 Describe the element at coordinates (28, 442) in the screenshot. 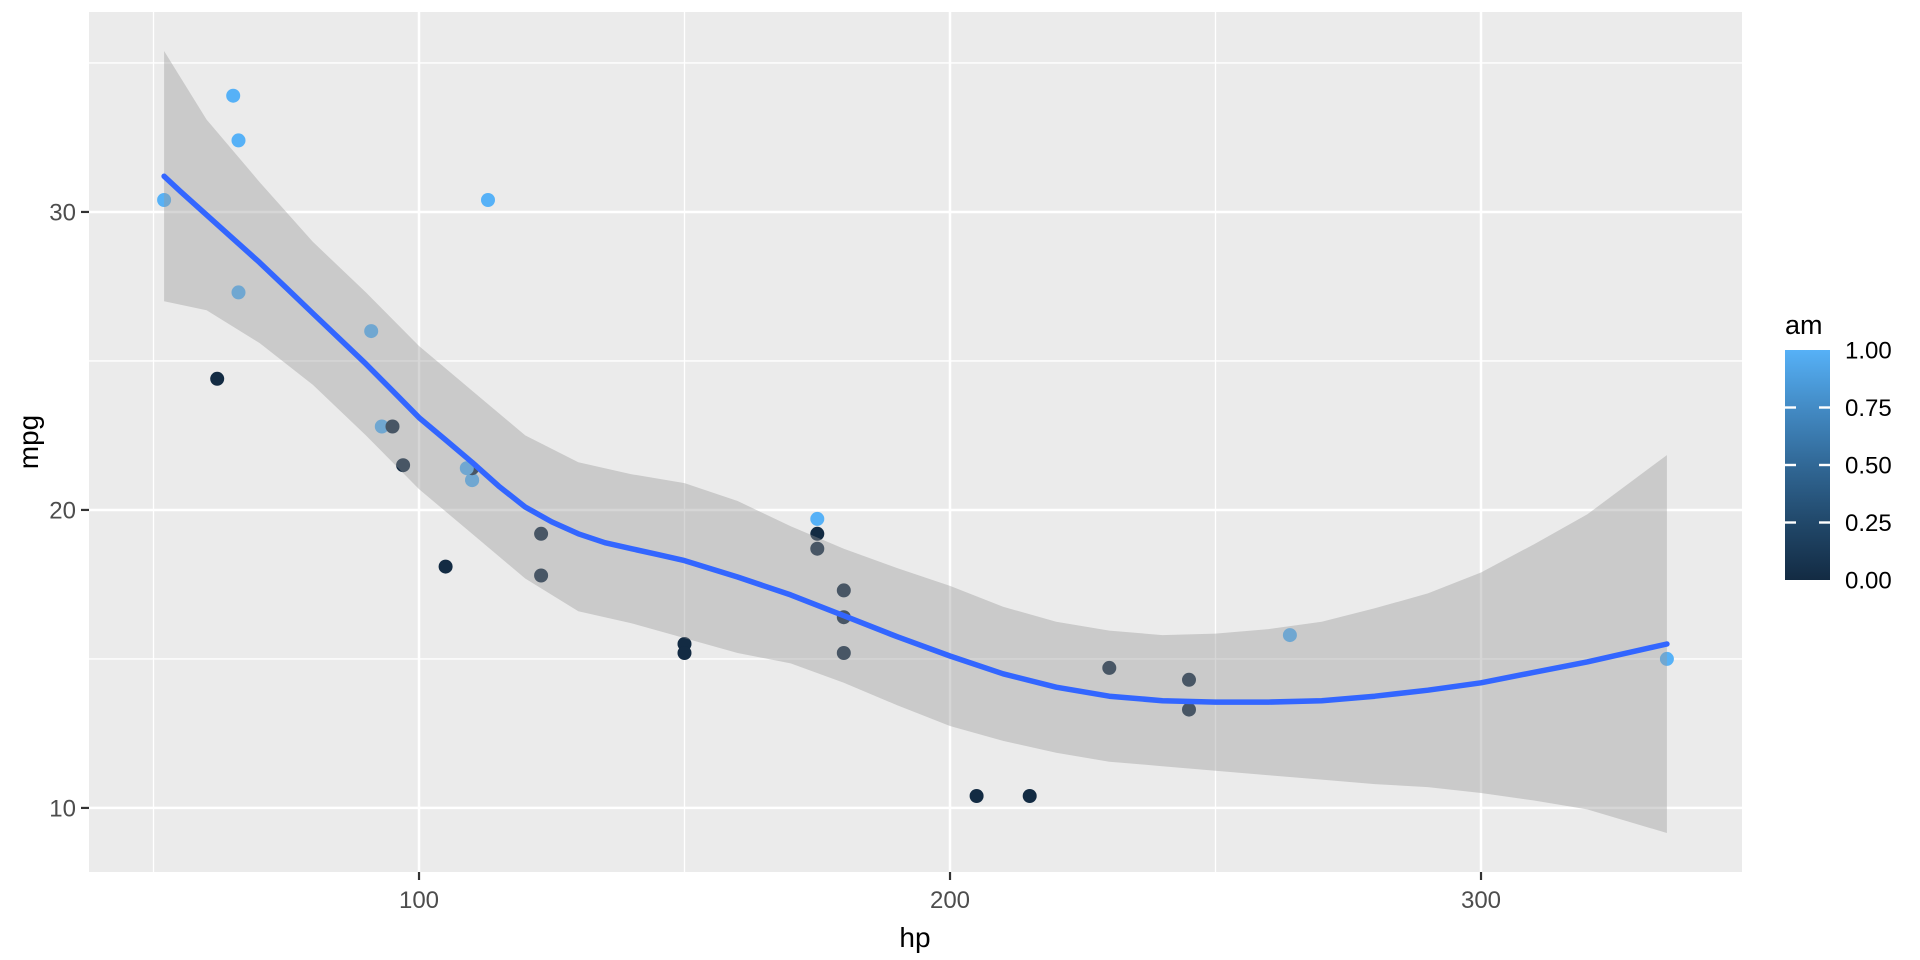

I see `y-axis-title: mpg` at that location.